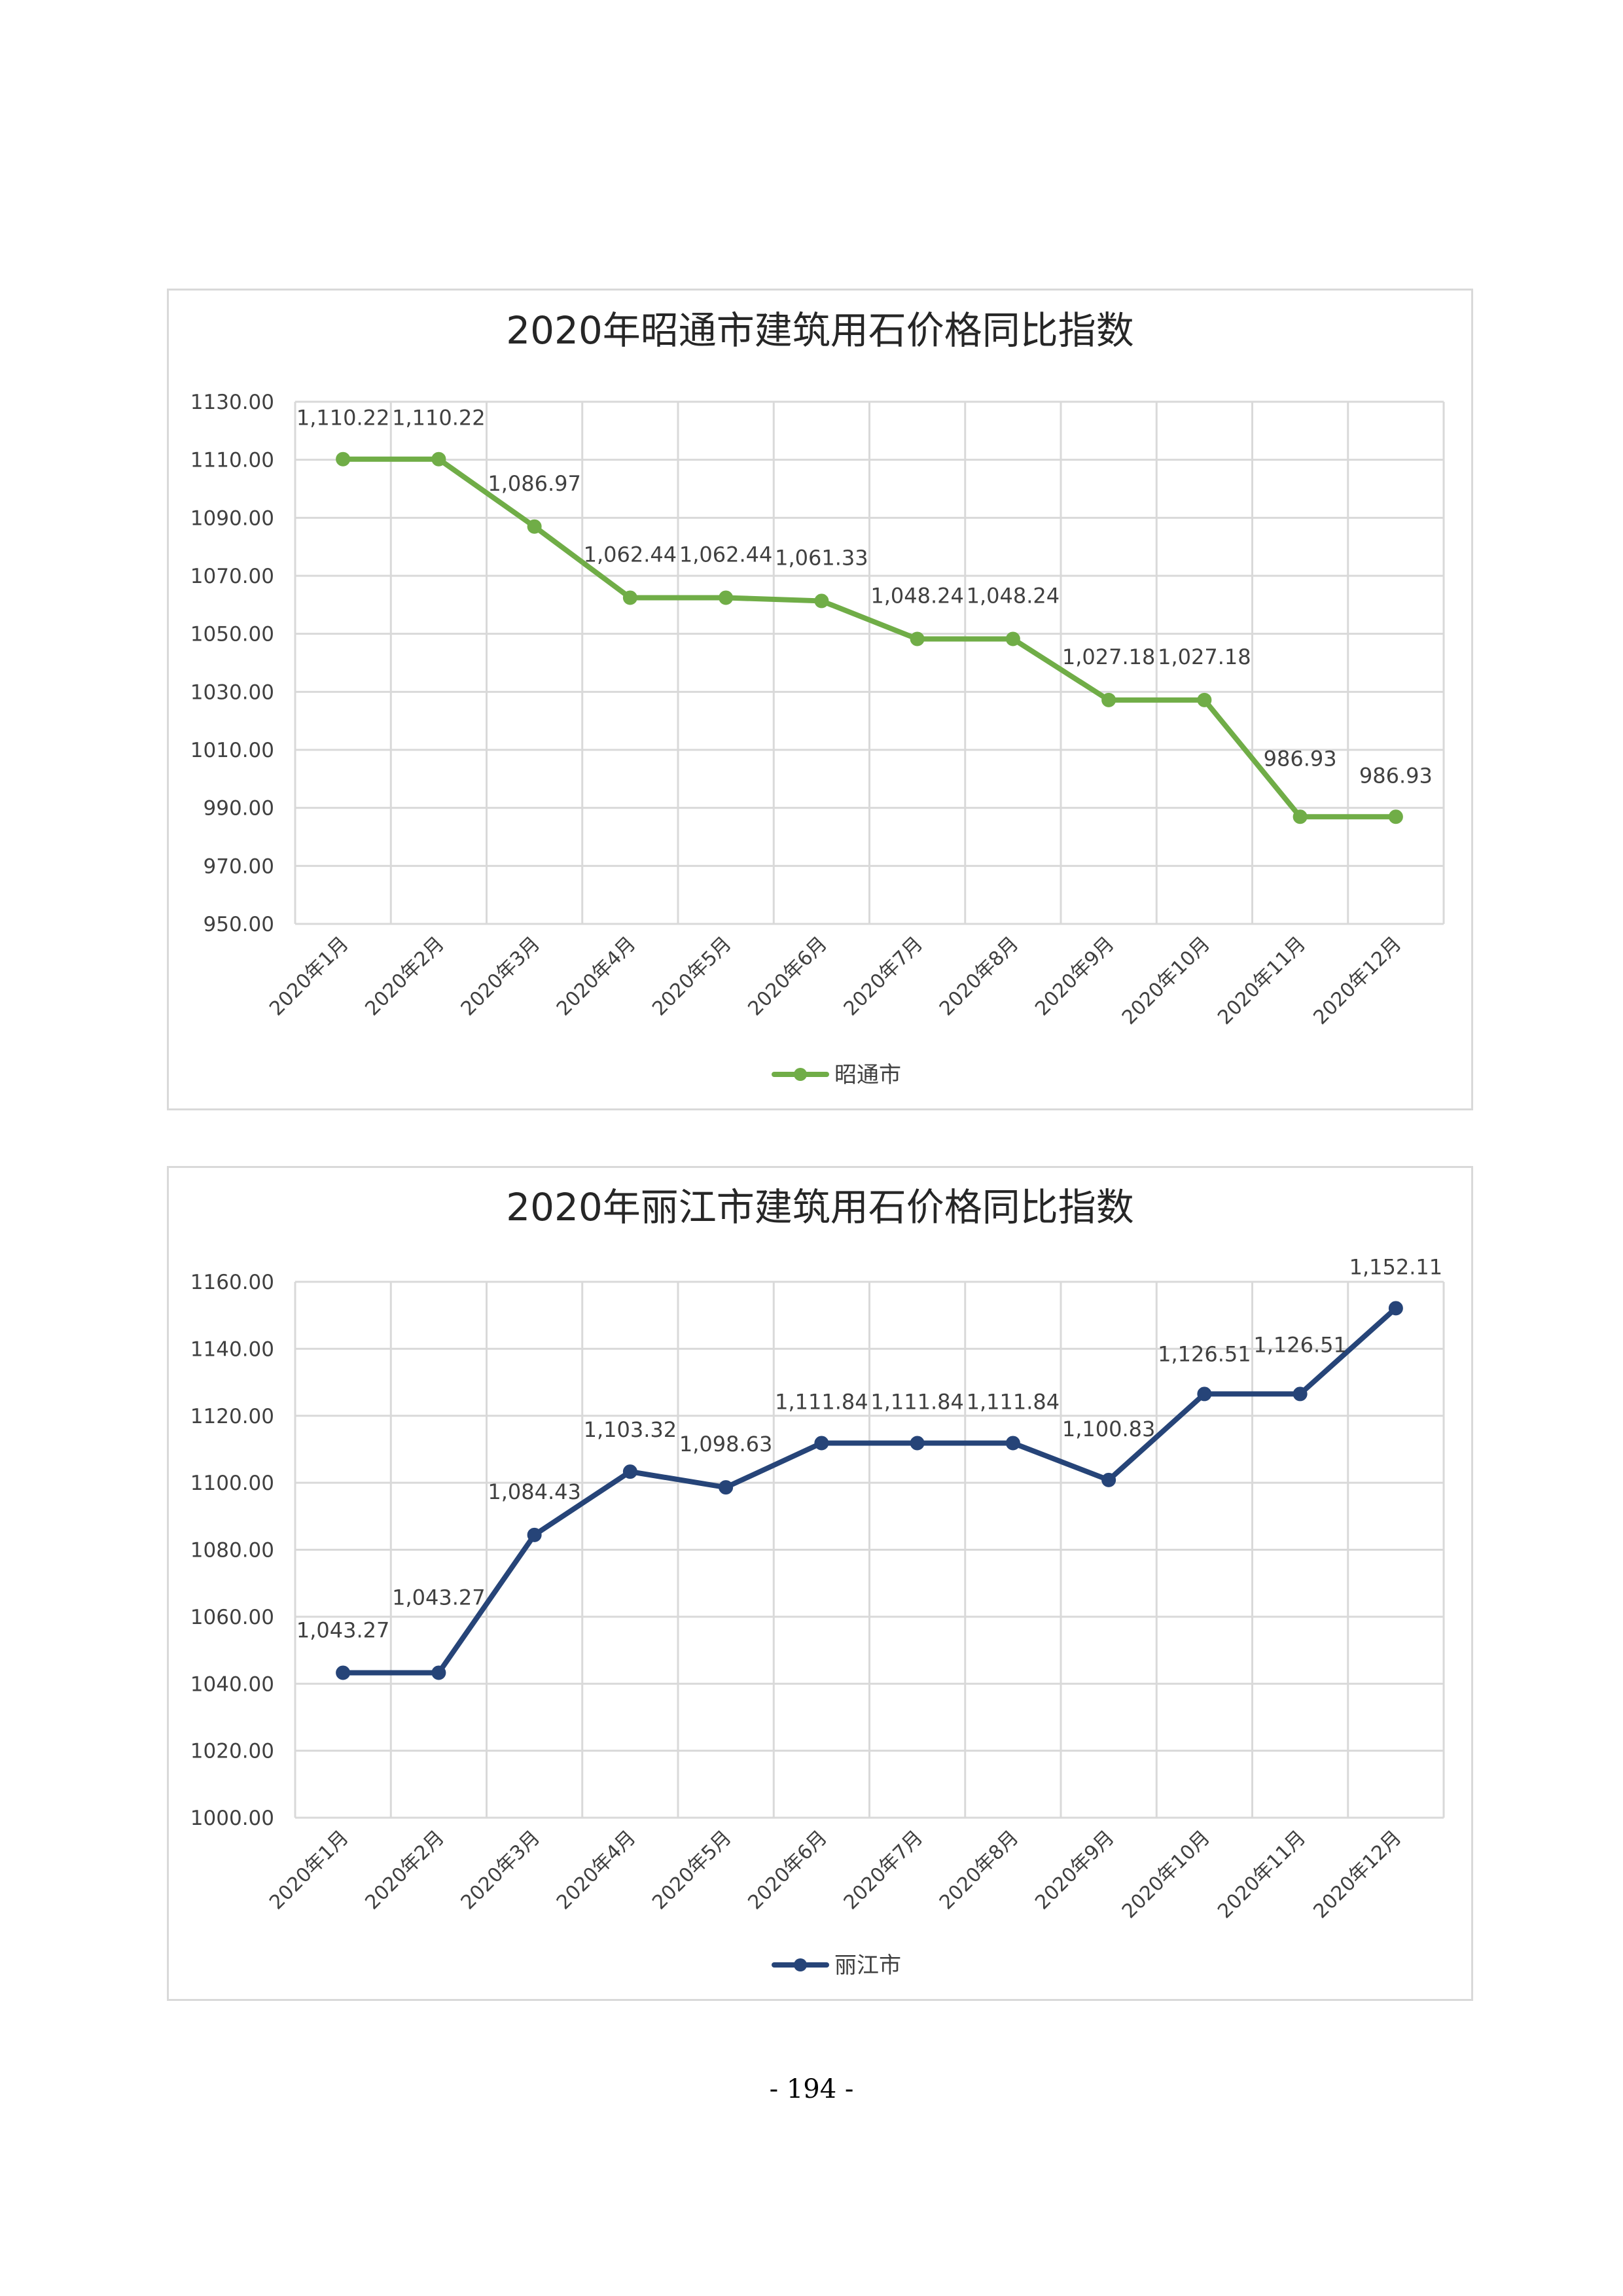  Describe the element at coordinates (232, 402) in the screenshot. I see `y-tick-label: 1130.00` at that location.